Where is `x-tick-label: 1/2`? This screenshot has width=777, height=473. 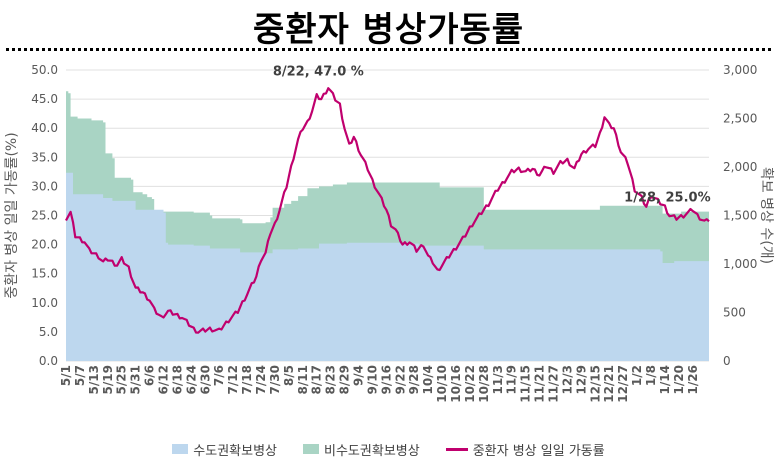 x-tick-label: 1/2 is located at coordinates (637, 375).